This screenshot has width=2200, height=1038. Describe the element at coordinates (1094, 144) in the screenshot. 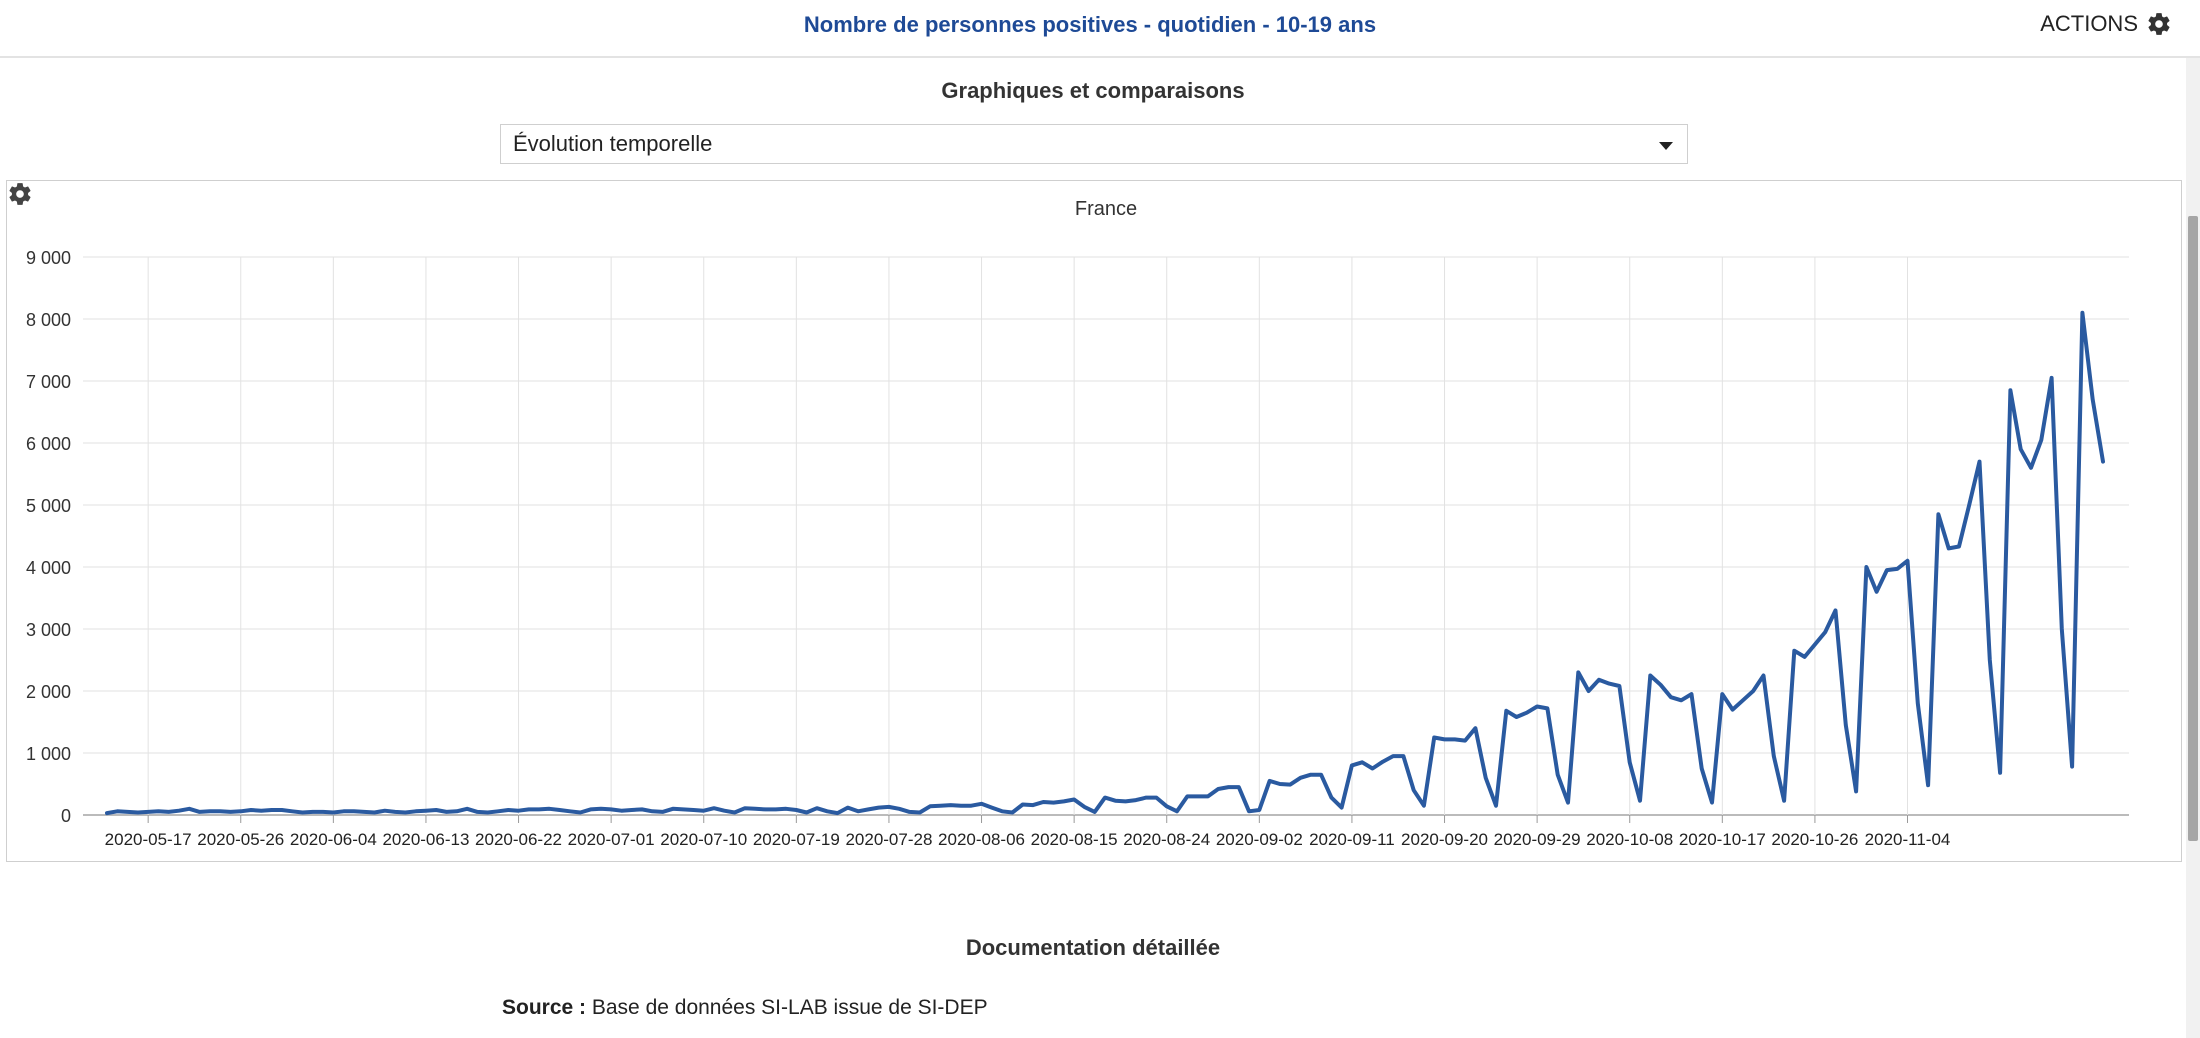

I see `chart-type-select: Évolution temporelle` at that location.